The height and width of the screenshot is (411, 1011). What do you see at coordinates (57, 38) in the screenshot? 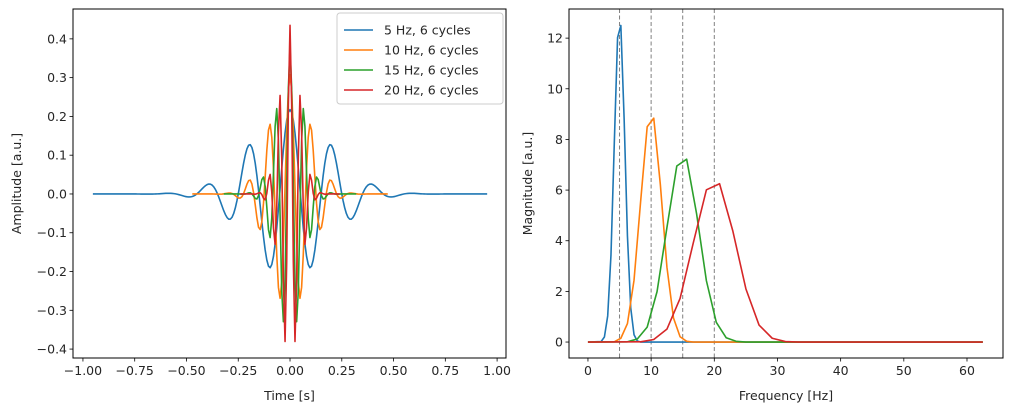
I see `y-tick-label: 0.4` at bounding box center [57, 38].